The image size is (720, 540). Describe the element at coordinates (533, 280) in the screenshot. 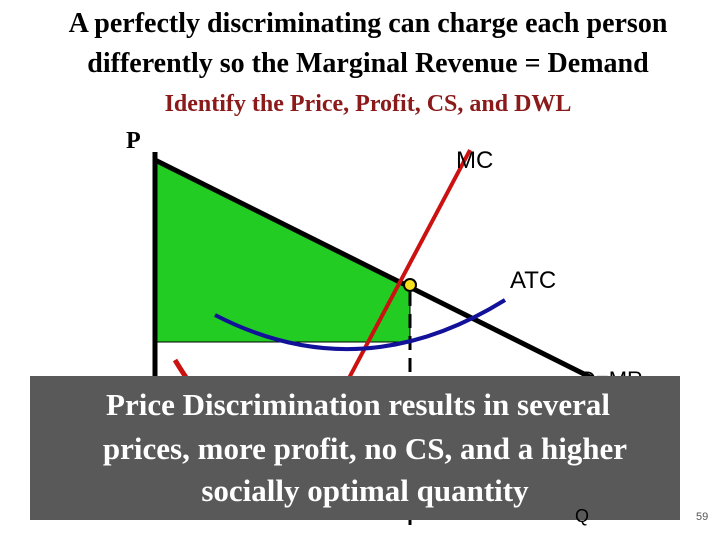

I see `atc-label: ATC` at that location.